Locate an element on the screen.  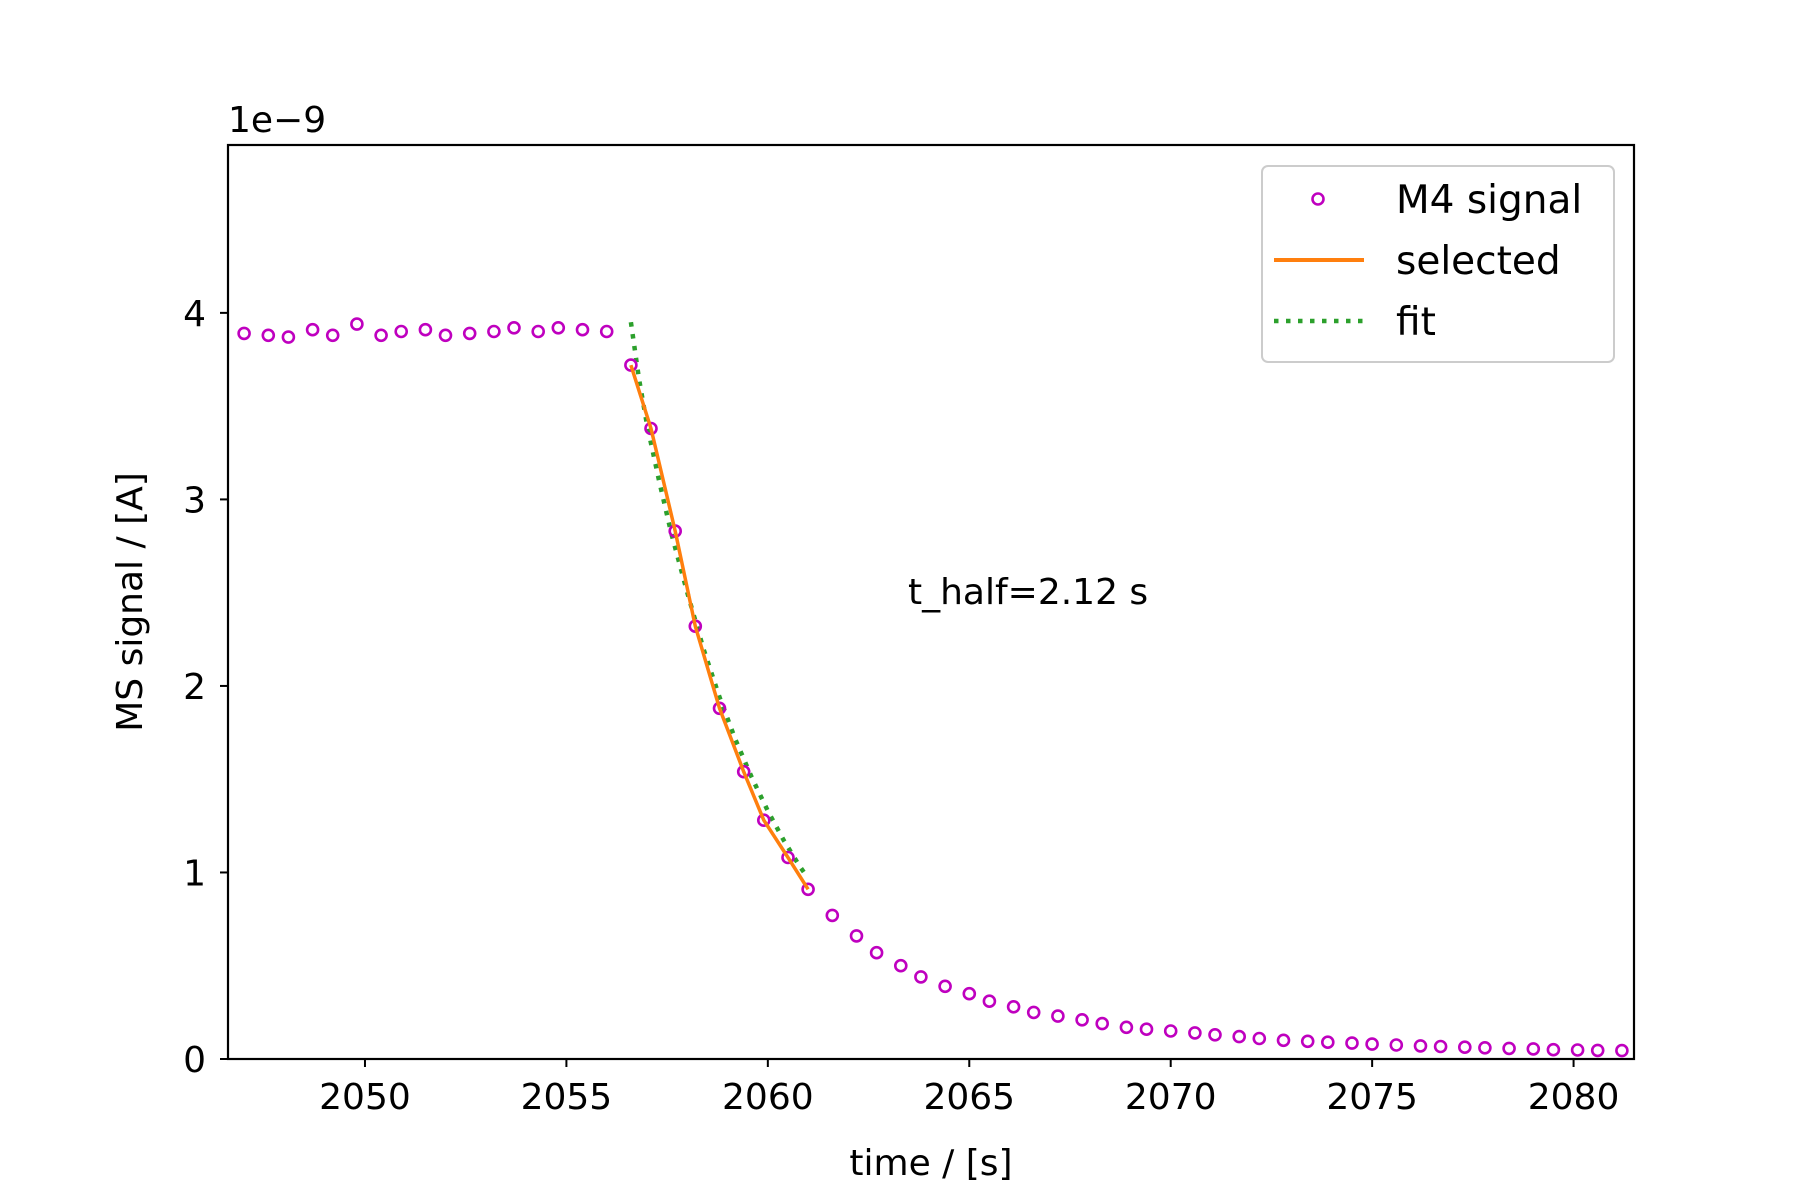
series-line-selected is located at coordinates (719, 627).